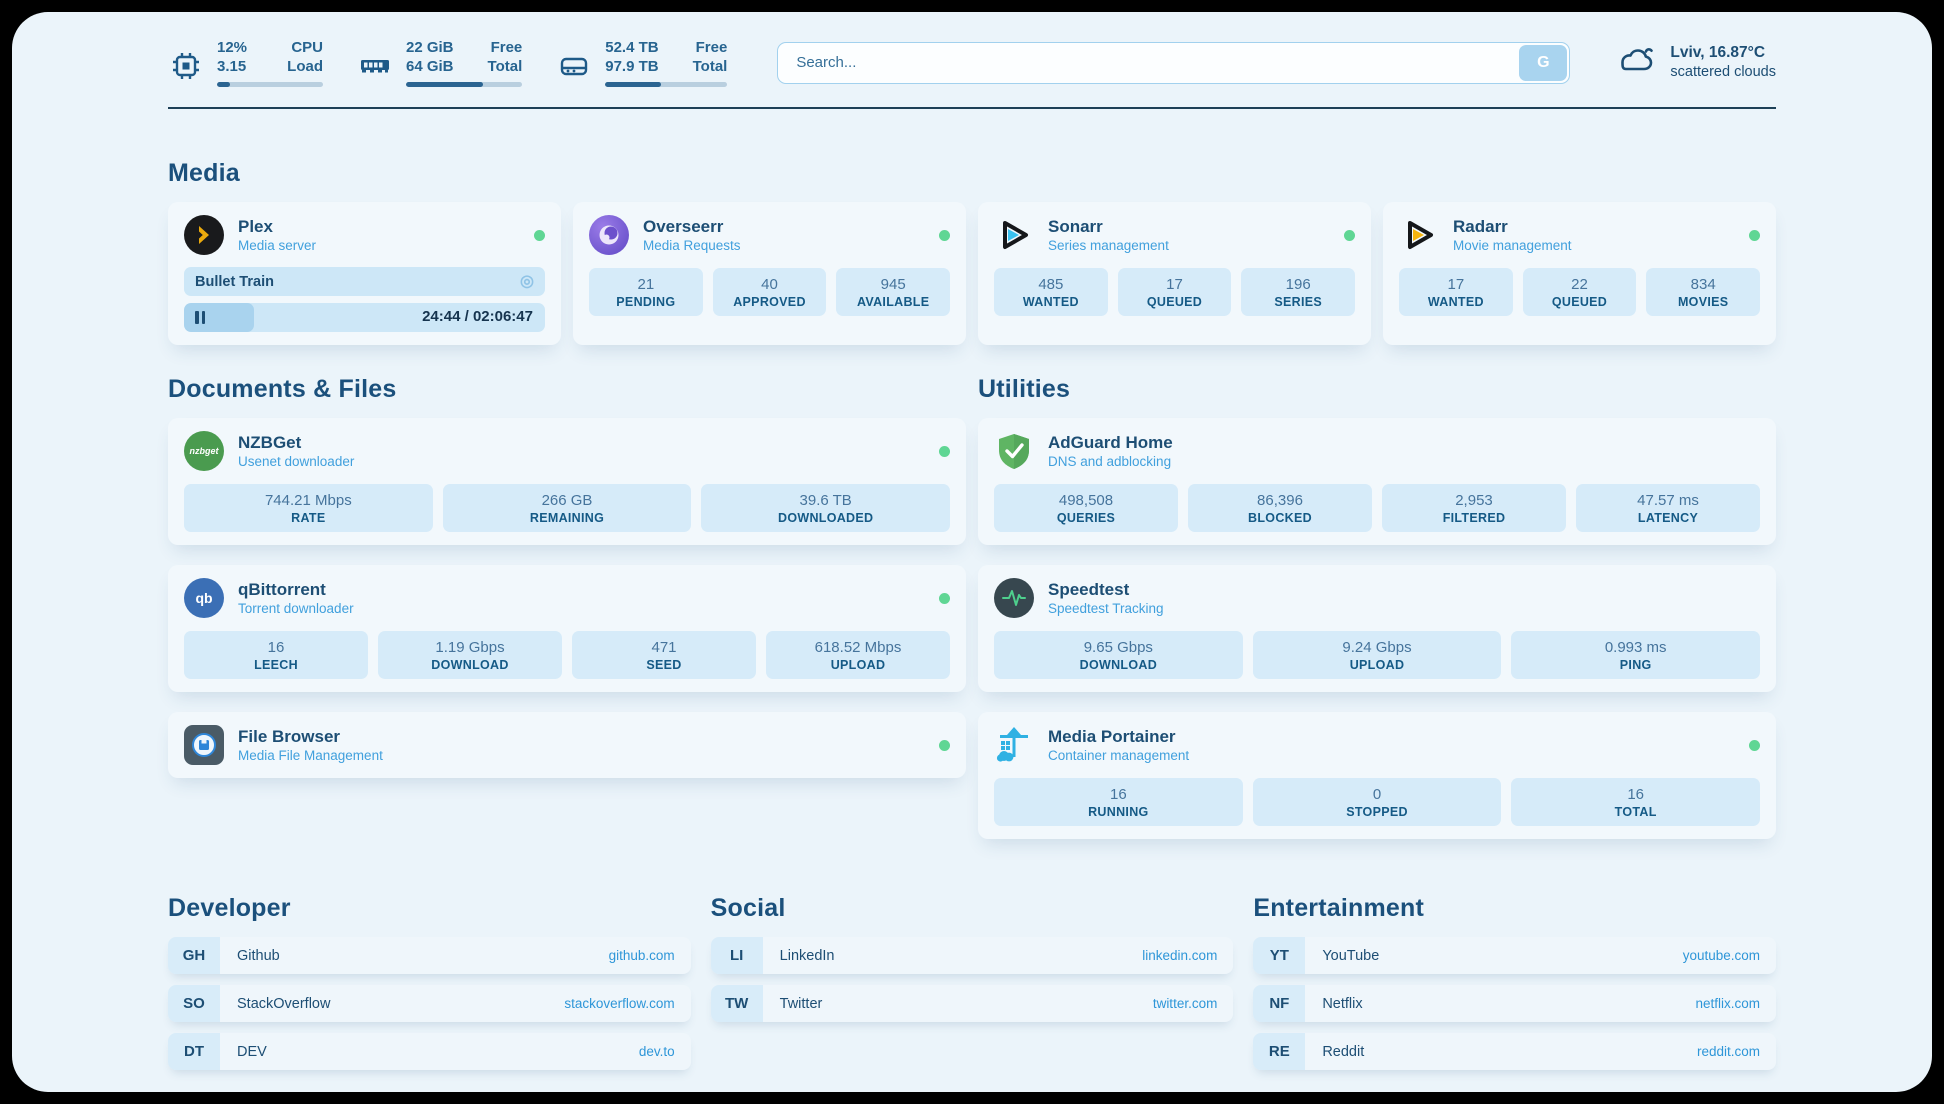 This screenshot has height=1104, width=1944. Describe the element at coordinates (429, 1051) in the screenshot. I see `link-dev: DT DEV dev.to` at that location.